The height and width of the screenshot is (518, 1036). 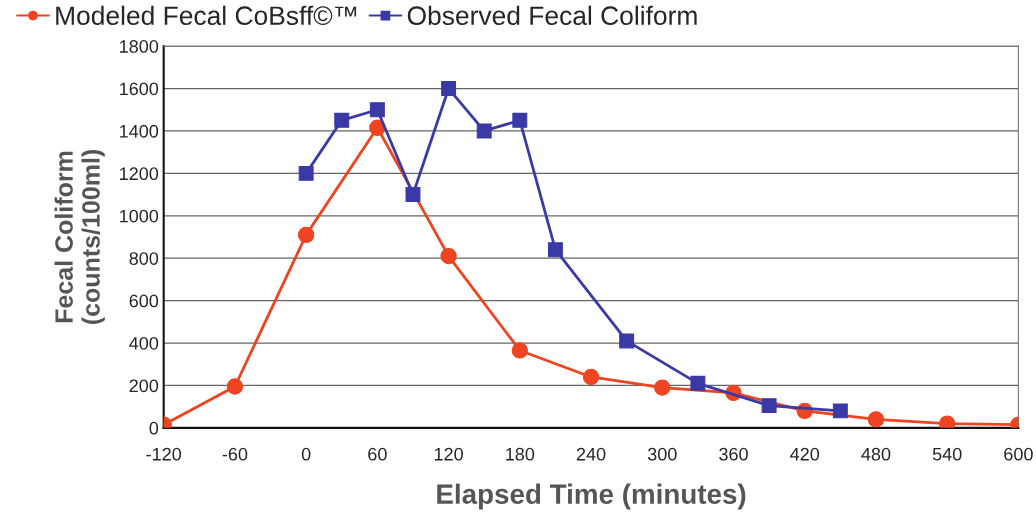 What do you see at coordinates (306, 454) in the screenshot?
I see `x-tick-label: 0` at bounding box center [306, 454].